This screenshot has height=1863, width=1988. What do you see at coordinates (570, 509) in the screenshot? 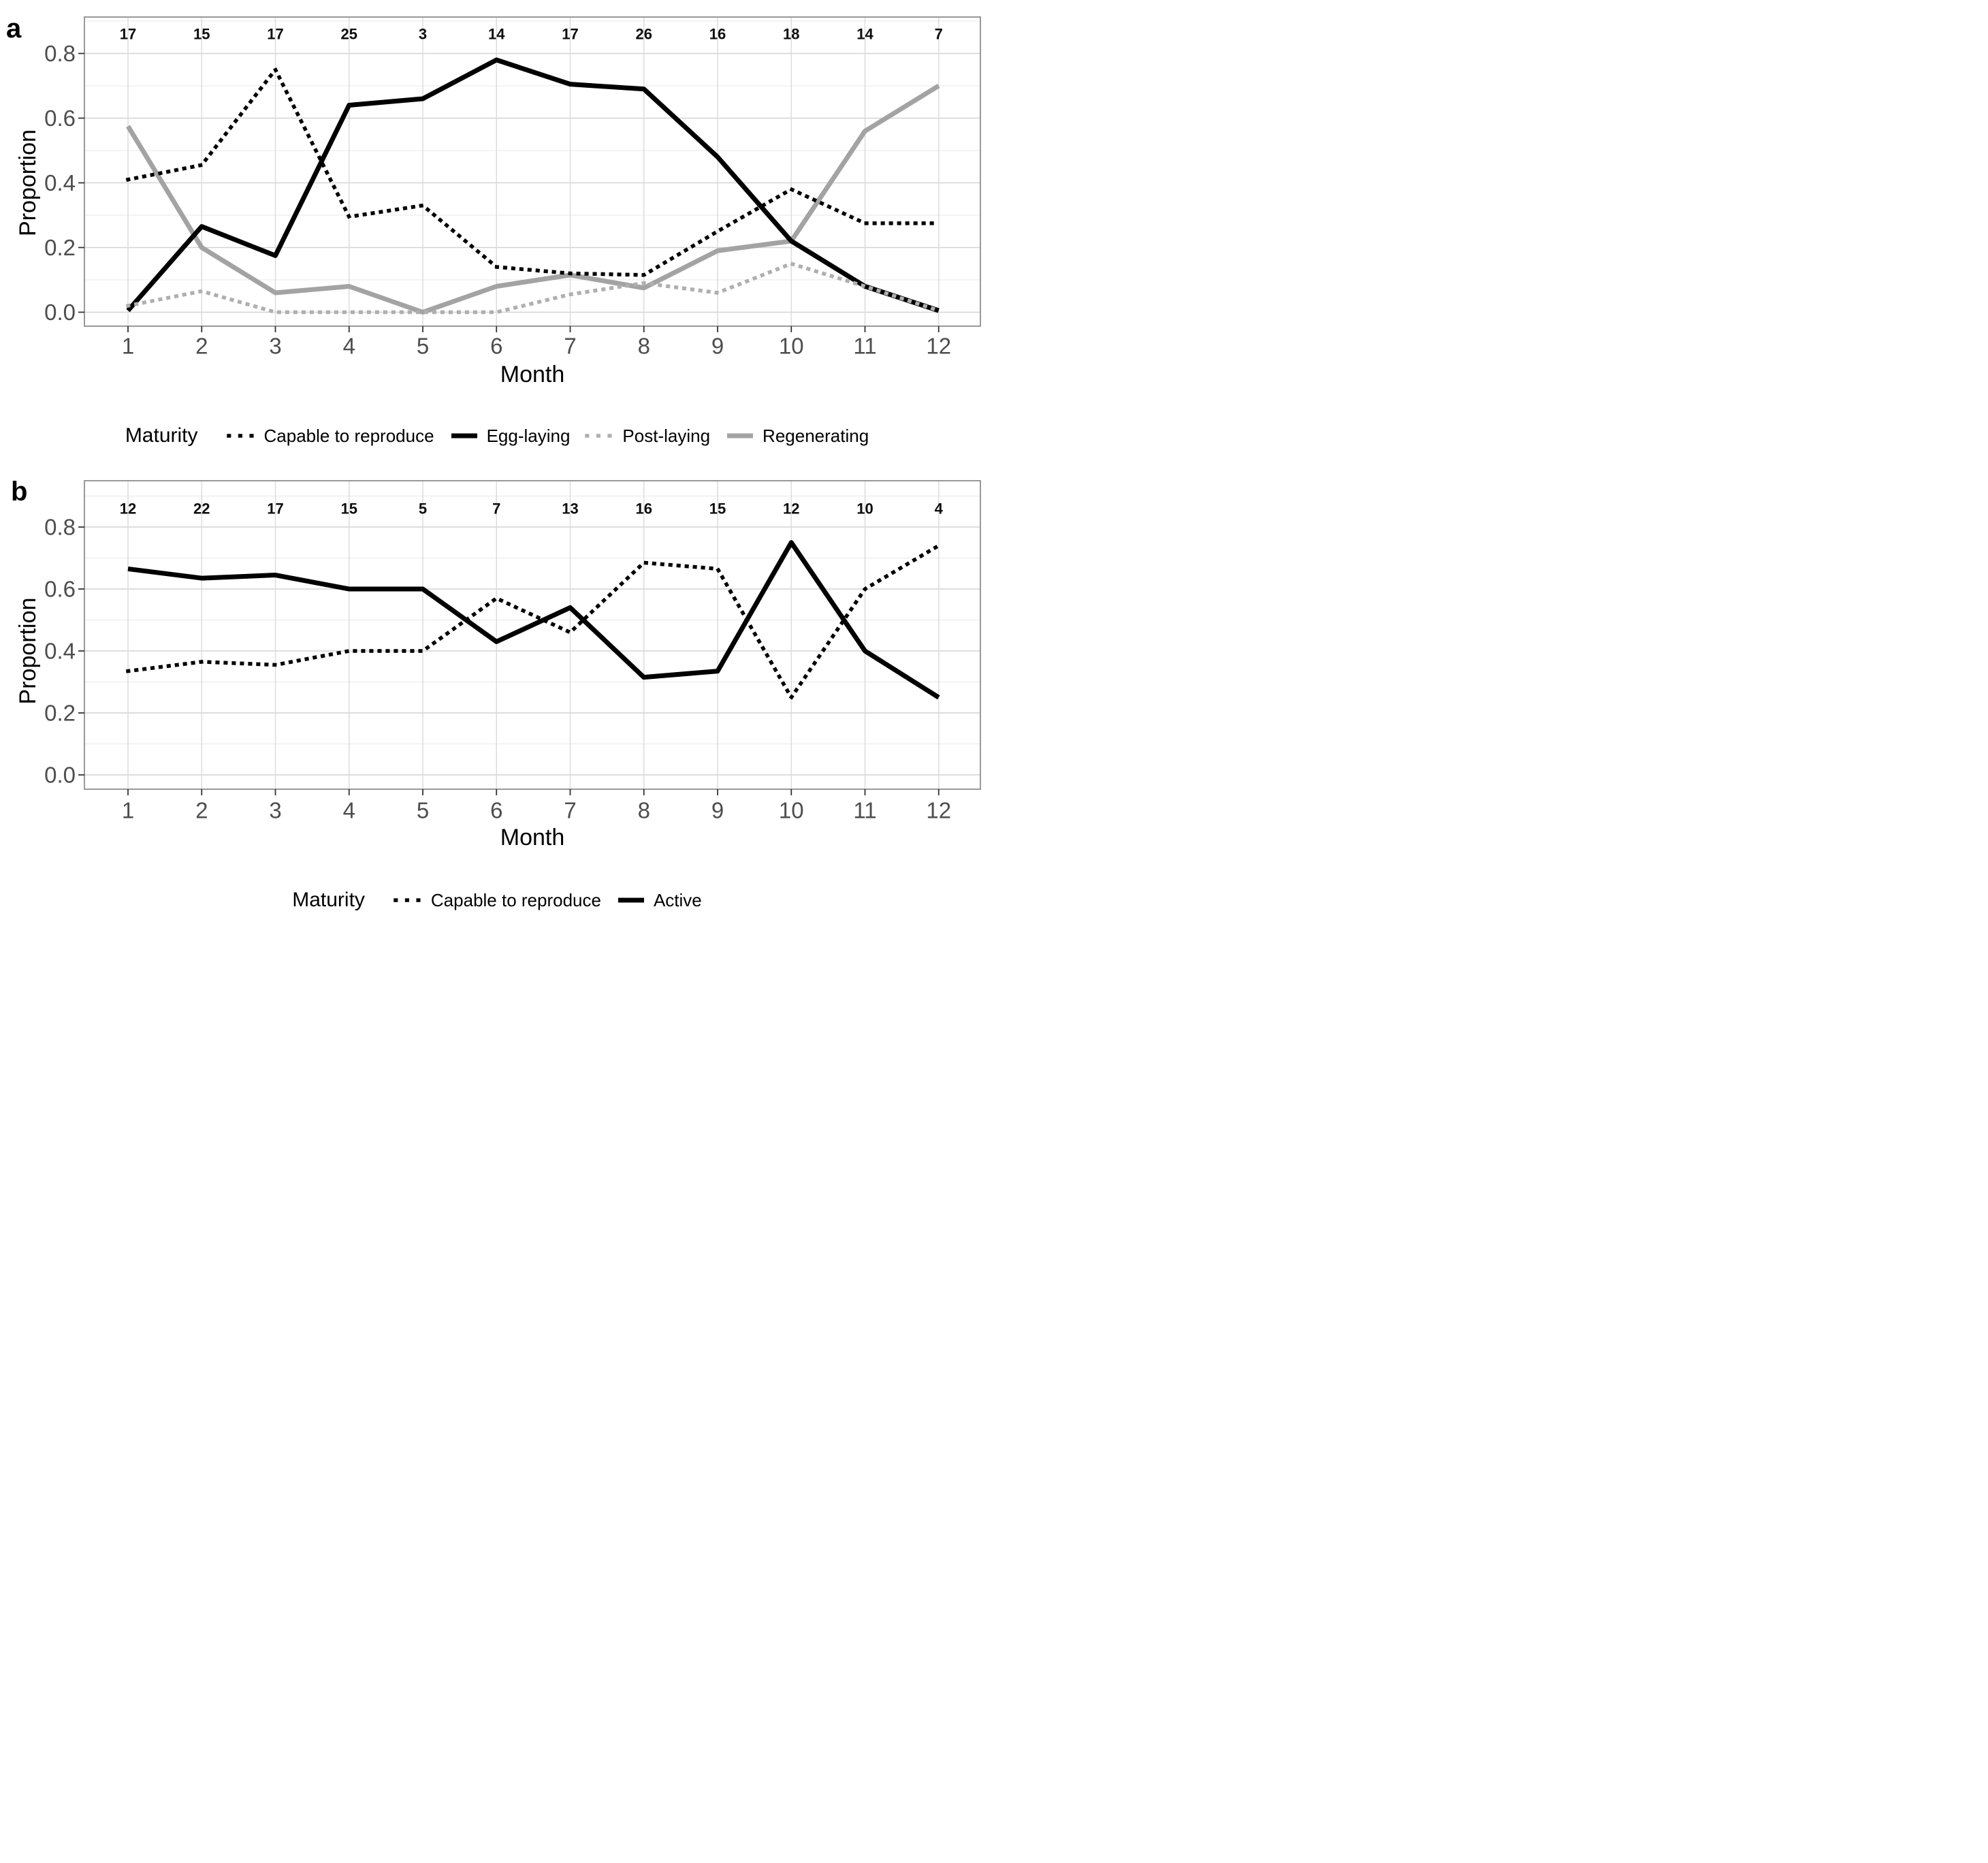
I see `sample-count-label: 13` at bounding box center [570, 509].